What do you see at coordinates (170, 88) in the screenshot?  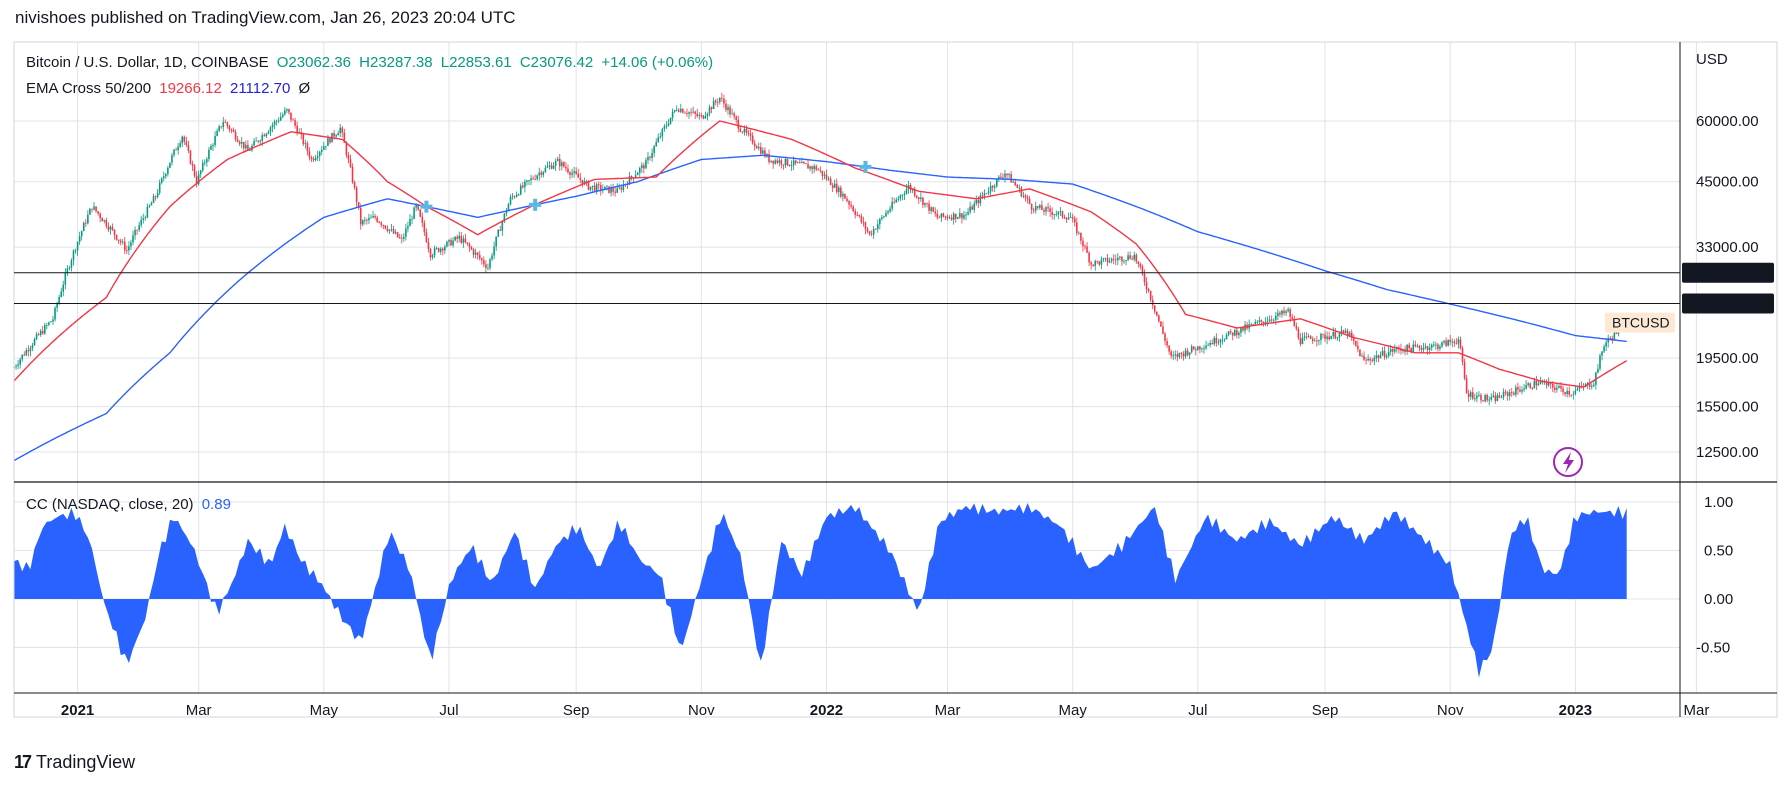 I see `ema-legend: EMA Cross 50/200 19266.12 21112.70 Ø` at bounding box center [170, 88].